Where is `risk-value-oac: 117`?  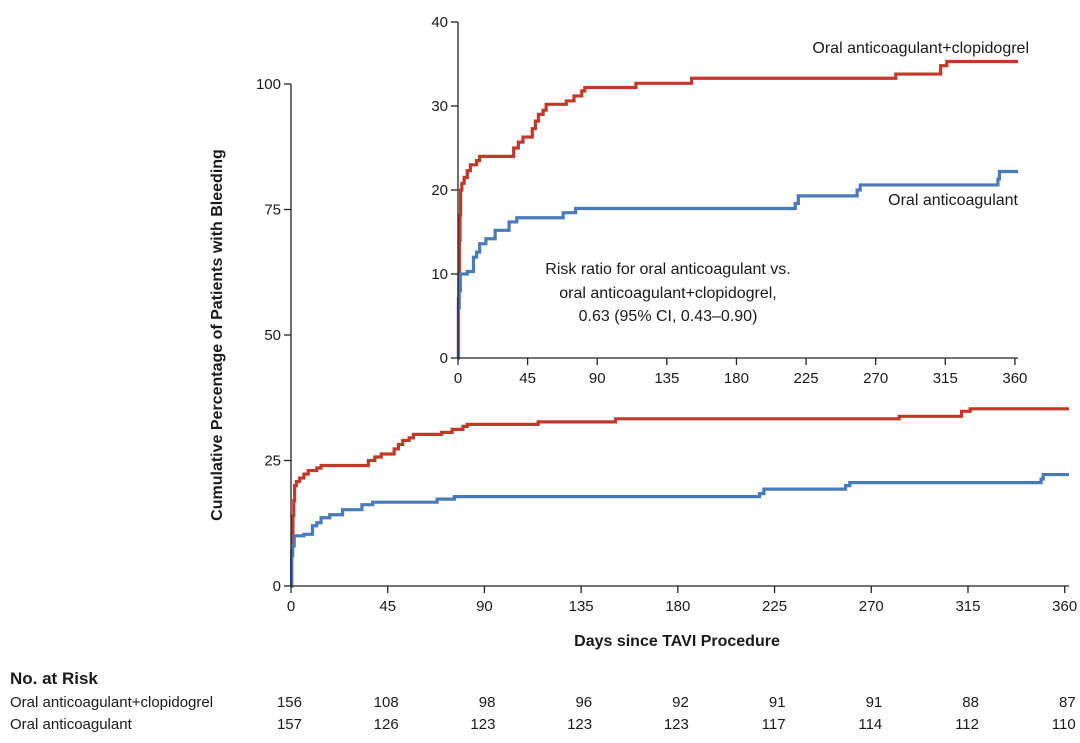
risk-value-oac: 117 is located at coordinates (774, 724).